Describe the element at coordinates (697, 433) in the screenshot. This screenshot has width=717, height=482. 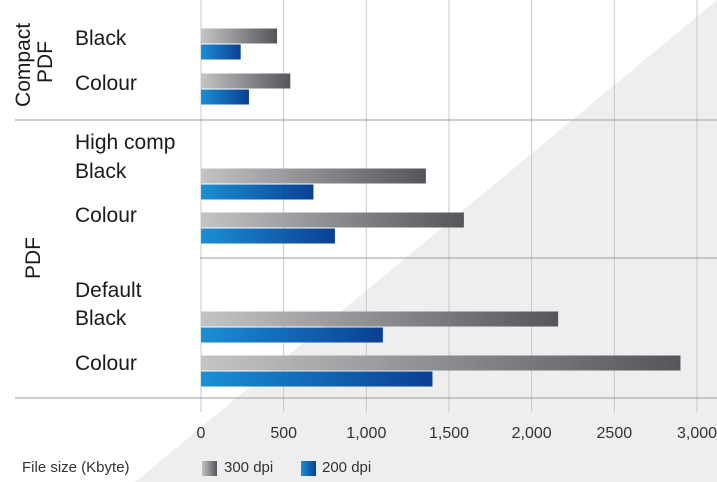
I see `x-tick-label: 3,000` at that location.